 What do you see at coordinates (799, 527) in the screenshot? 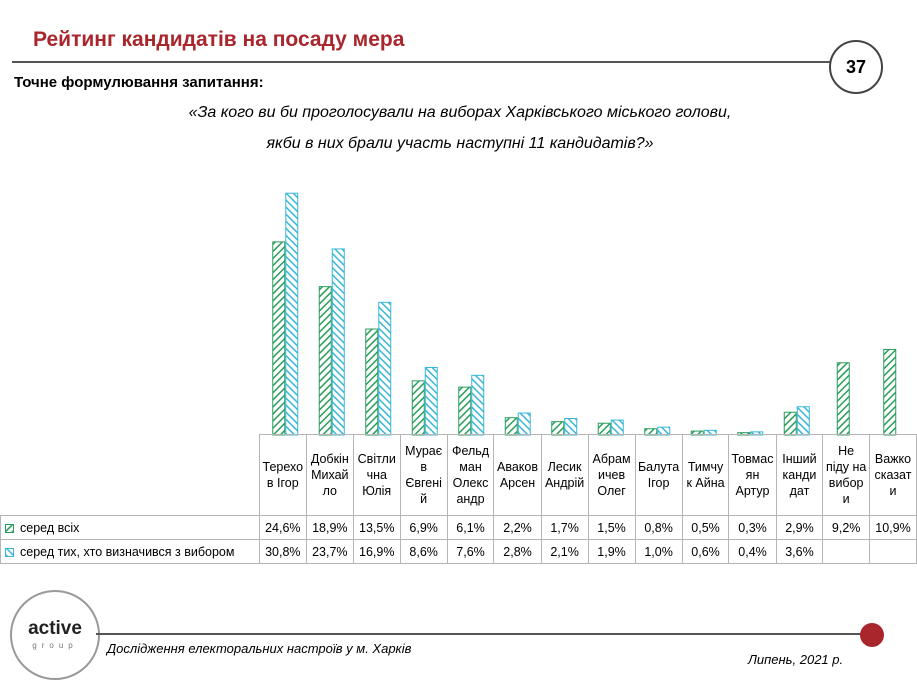
I see `value-cell: 2,9%` at bounding box center [799, 527].